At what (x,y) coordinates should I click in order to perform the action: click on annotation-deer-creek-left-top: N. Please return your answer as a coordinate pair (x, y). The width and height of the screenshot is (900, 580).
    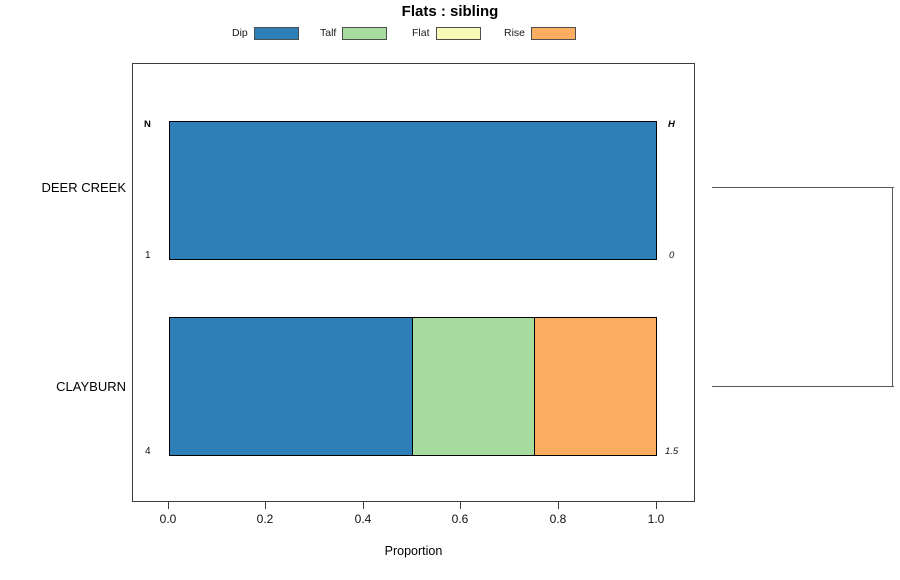
    Looking at the image, I should click on (147, 124).